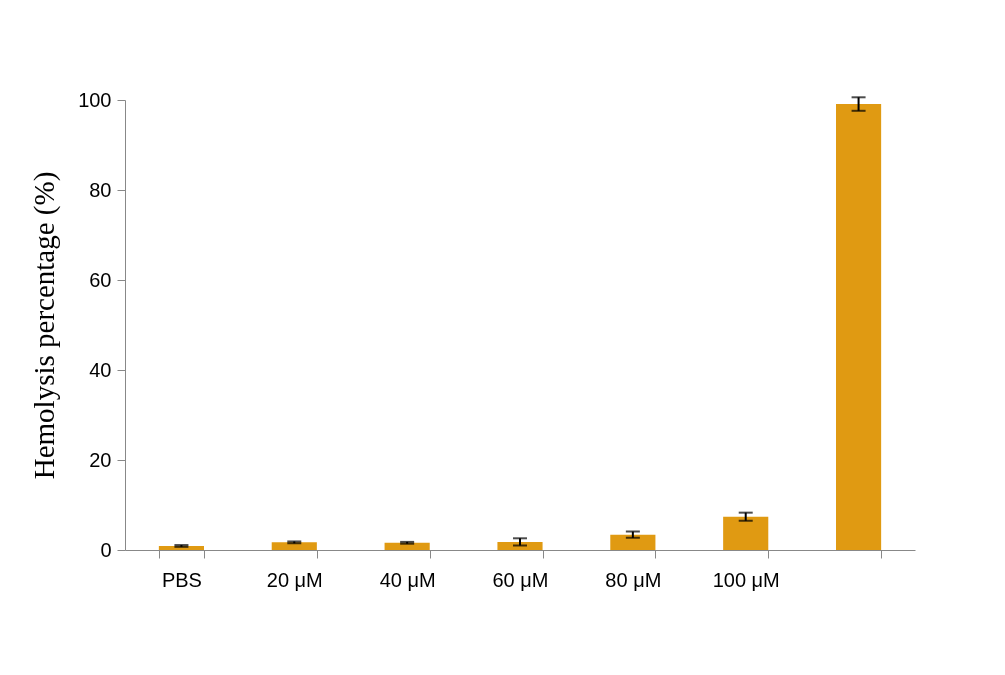  I want to click on y-tick-label: 60, so click(100, 279).